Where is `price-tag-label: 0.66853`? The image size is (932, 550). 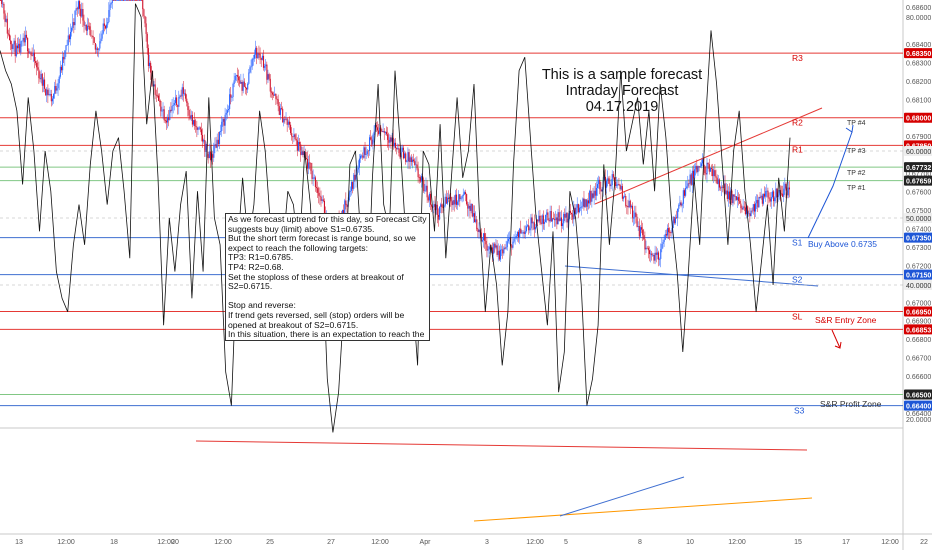 price-tag-label: 0.66853 is located at coordinates (918, 330).